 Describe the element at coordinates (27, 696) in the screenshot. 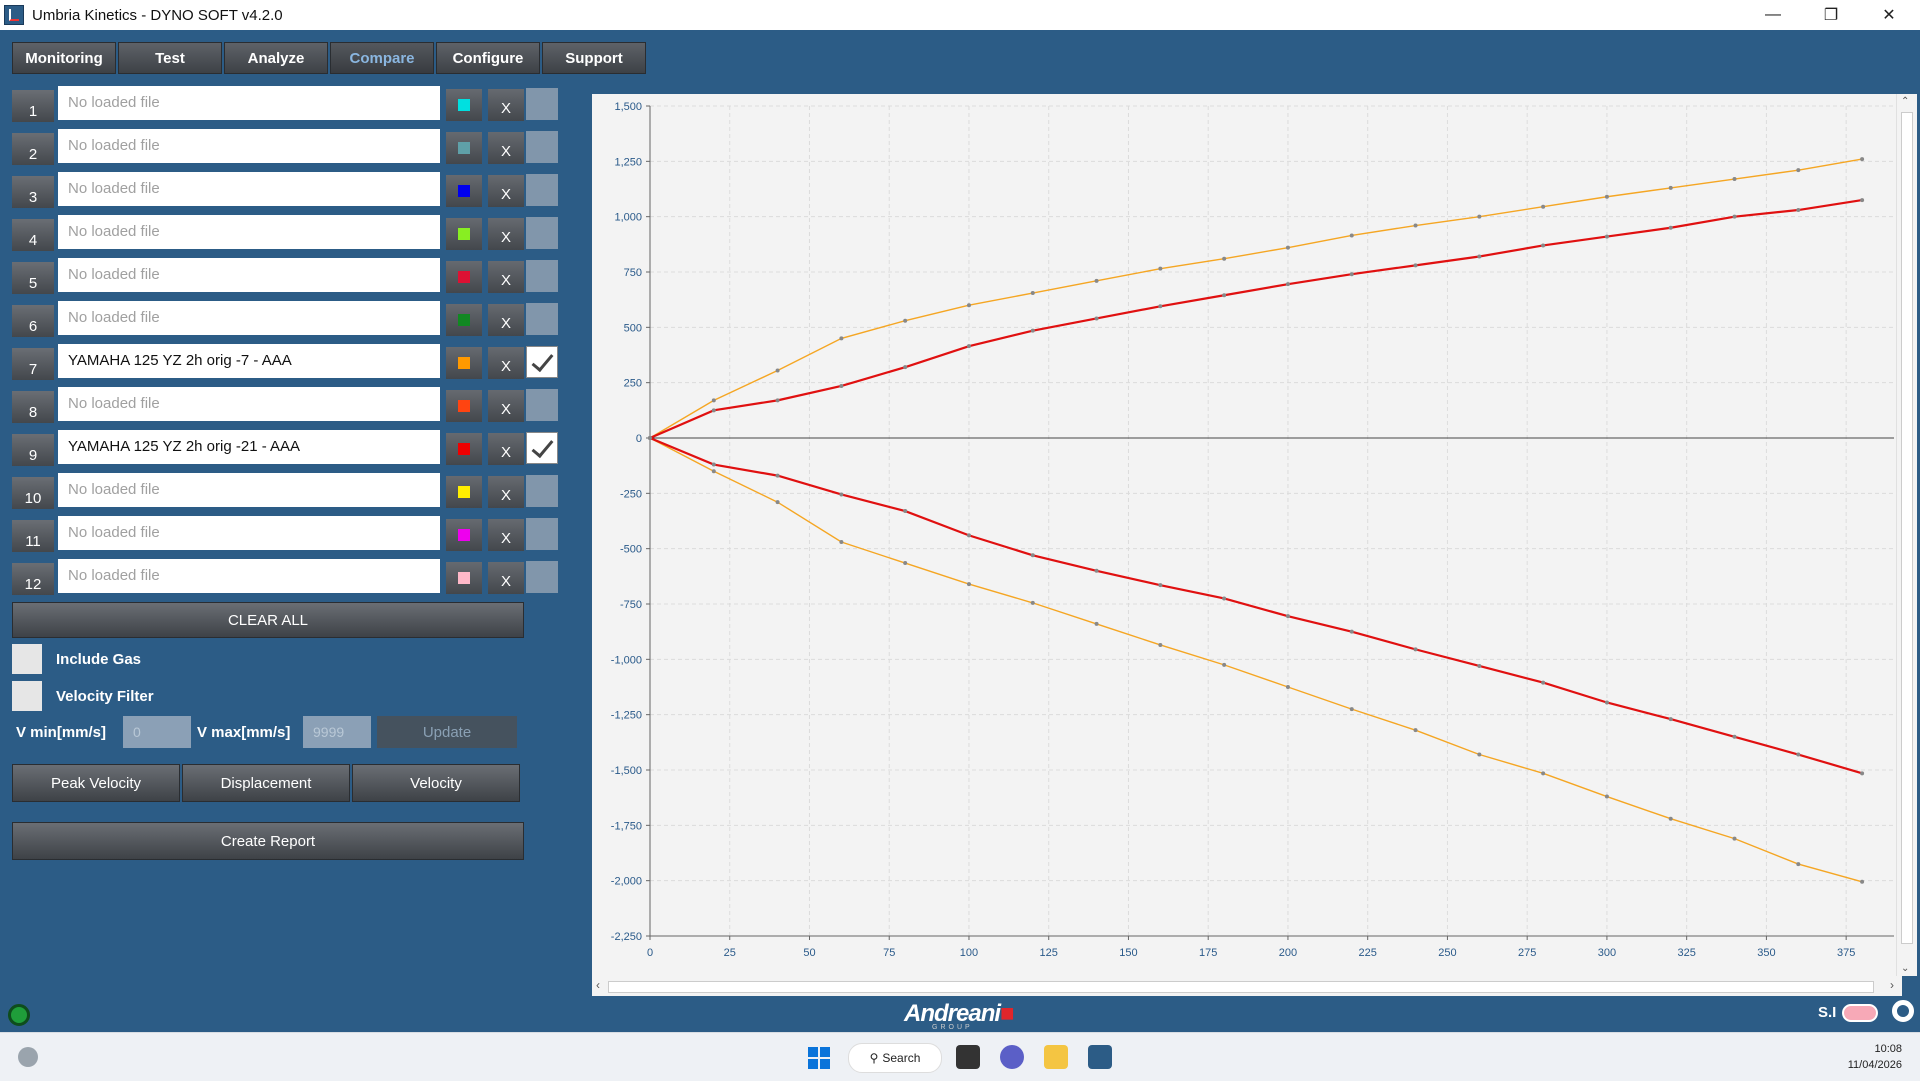

I see `velocity-filter-checkbox` at that location.